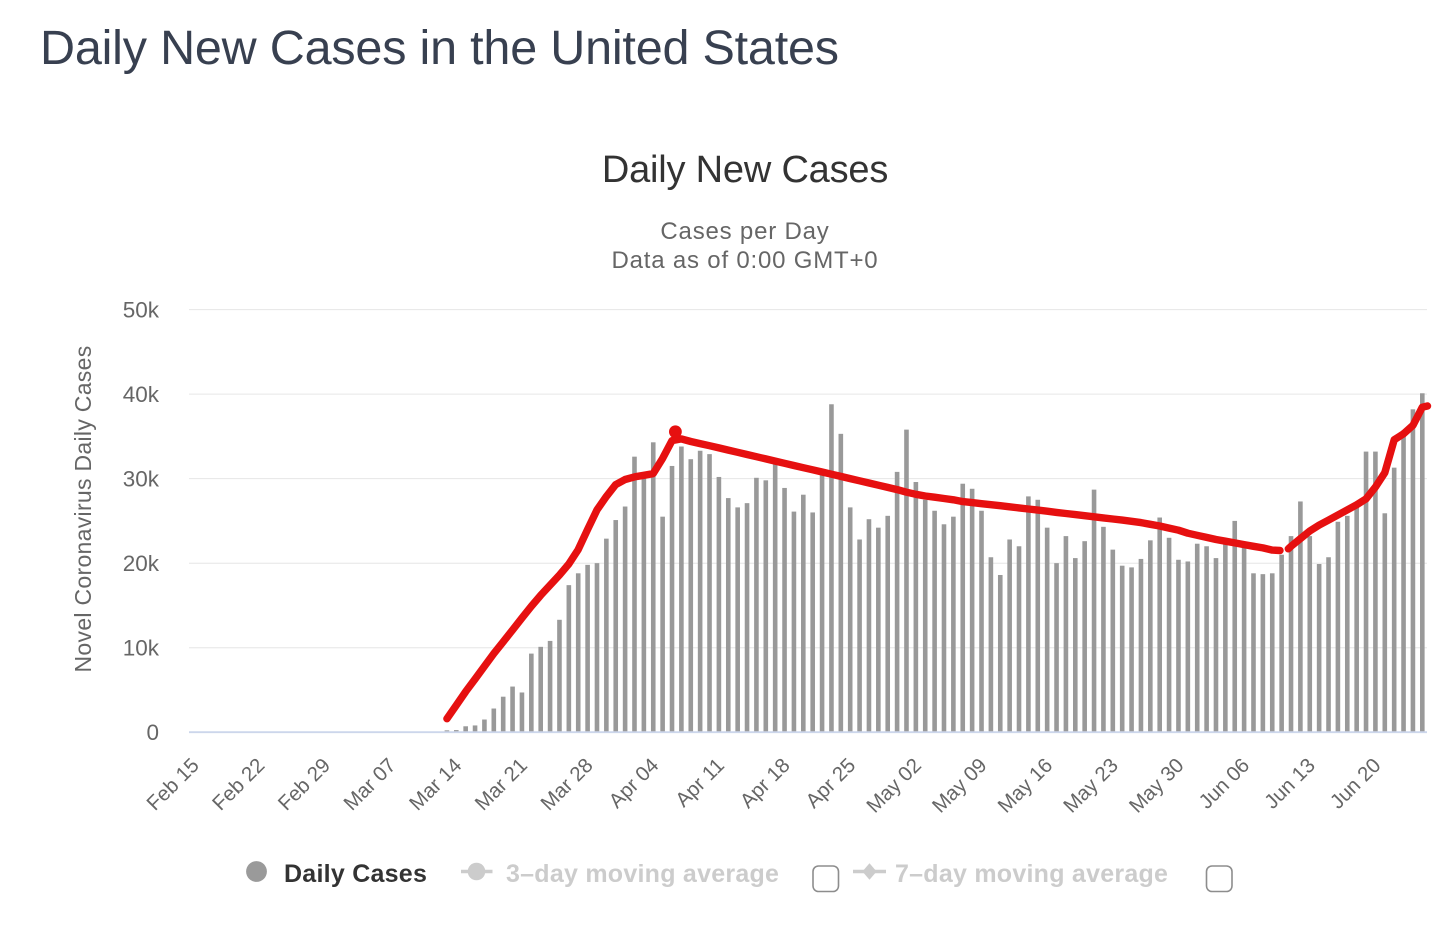 The image size is (1448, 942). What do you see at coordinates (304, 784) in the screenshot?
I see `svg-text: Feb 29` at bounding box center [304, 784].